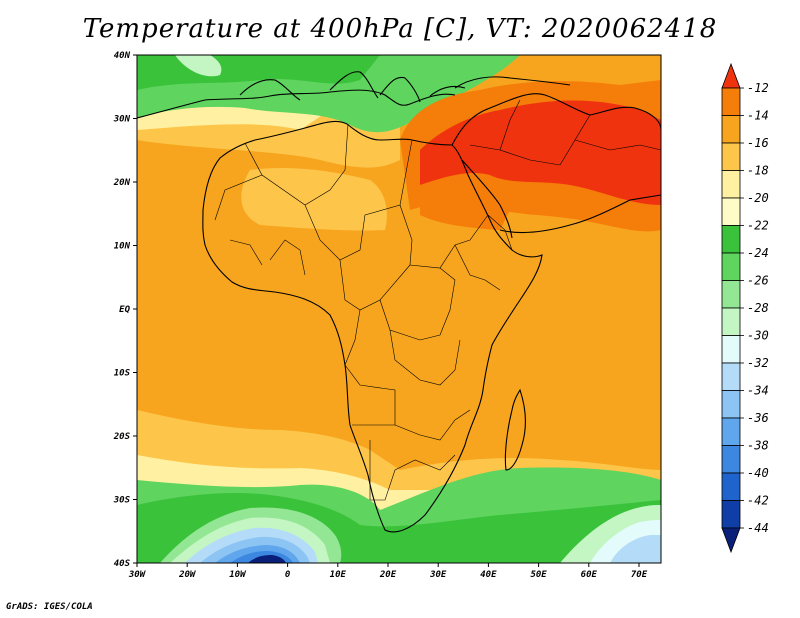 The image size is (800, 618). I want to click on colorbar-label: -30, so click(758, 336).